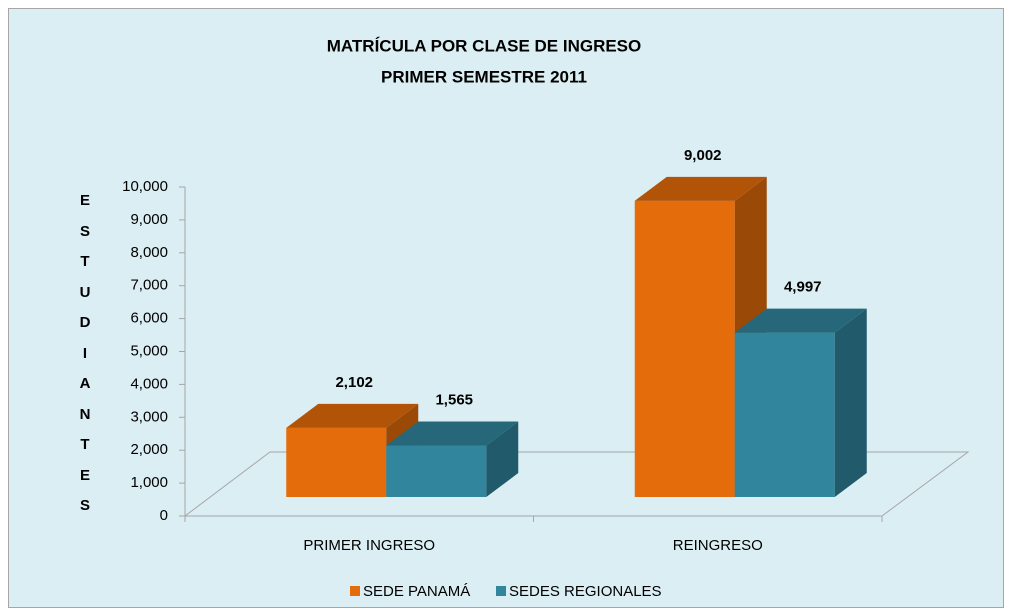 This screenshot has height=616, width=1012. What do you see at coordinates (149, 318) in the screenshot?
I see `y-tick-label: 6,000` at bounding box center [149, 318].